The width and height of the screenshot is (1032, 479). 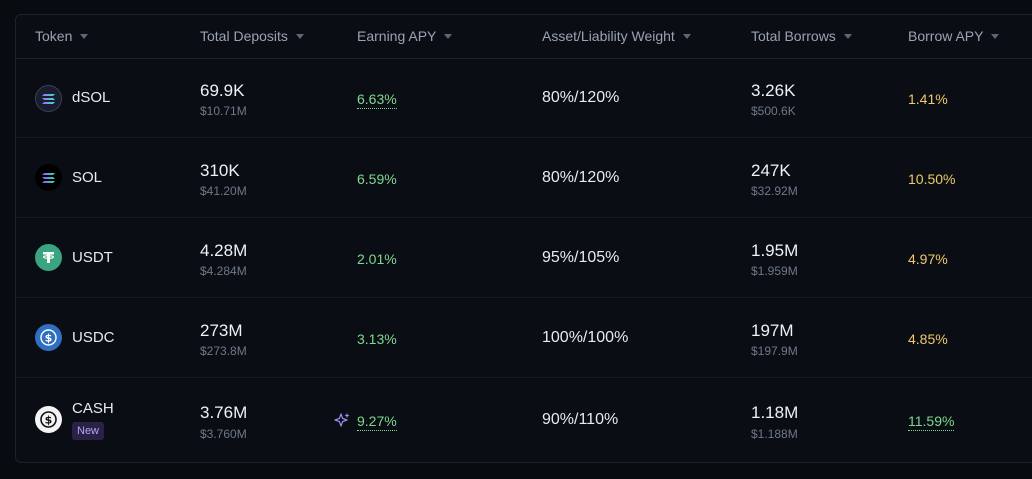 What do you see at coordinates (223, 191) in the screenshot?
I see `total-deposits-usd: $41.20M` at bounding box center [223, 191].